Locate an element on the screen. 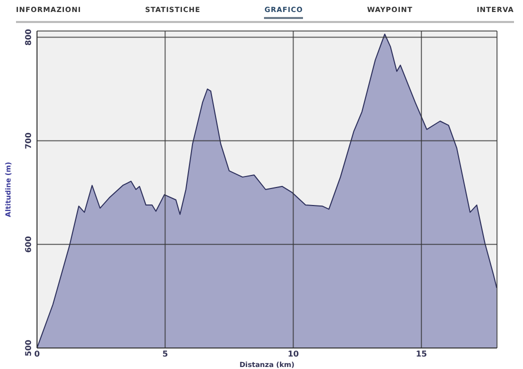  y-tick-label: 800 is located at coordinates (28, 37).